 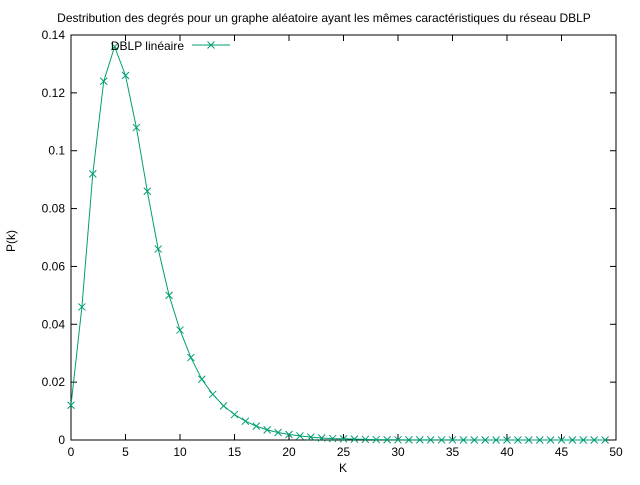 I want to click on y-tick-label: 0.14, so click(x=54, y=35).